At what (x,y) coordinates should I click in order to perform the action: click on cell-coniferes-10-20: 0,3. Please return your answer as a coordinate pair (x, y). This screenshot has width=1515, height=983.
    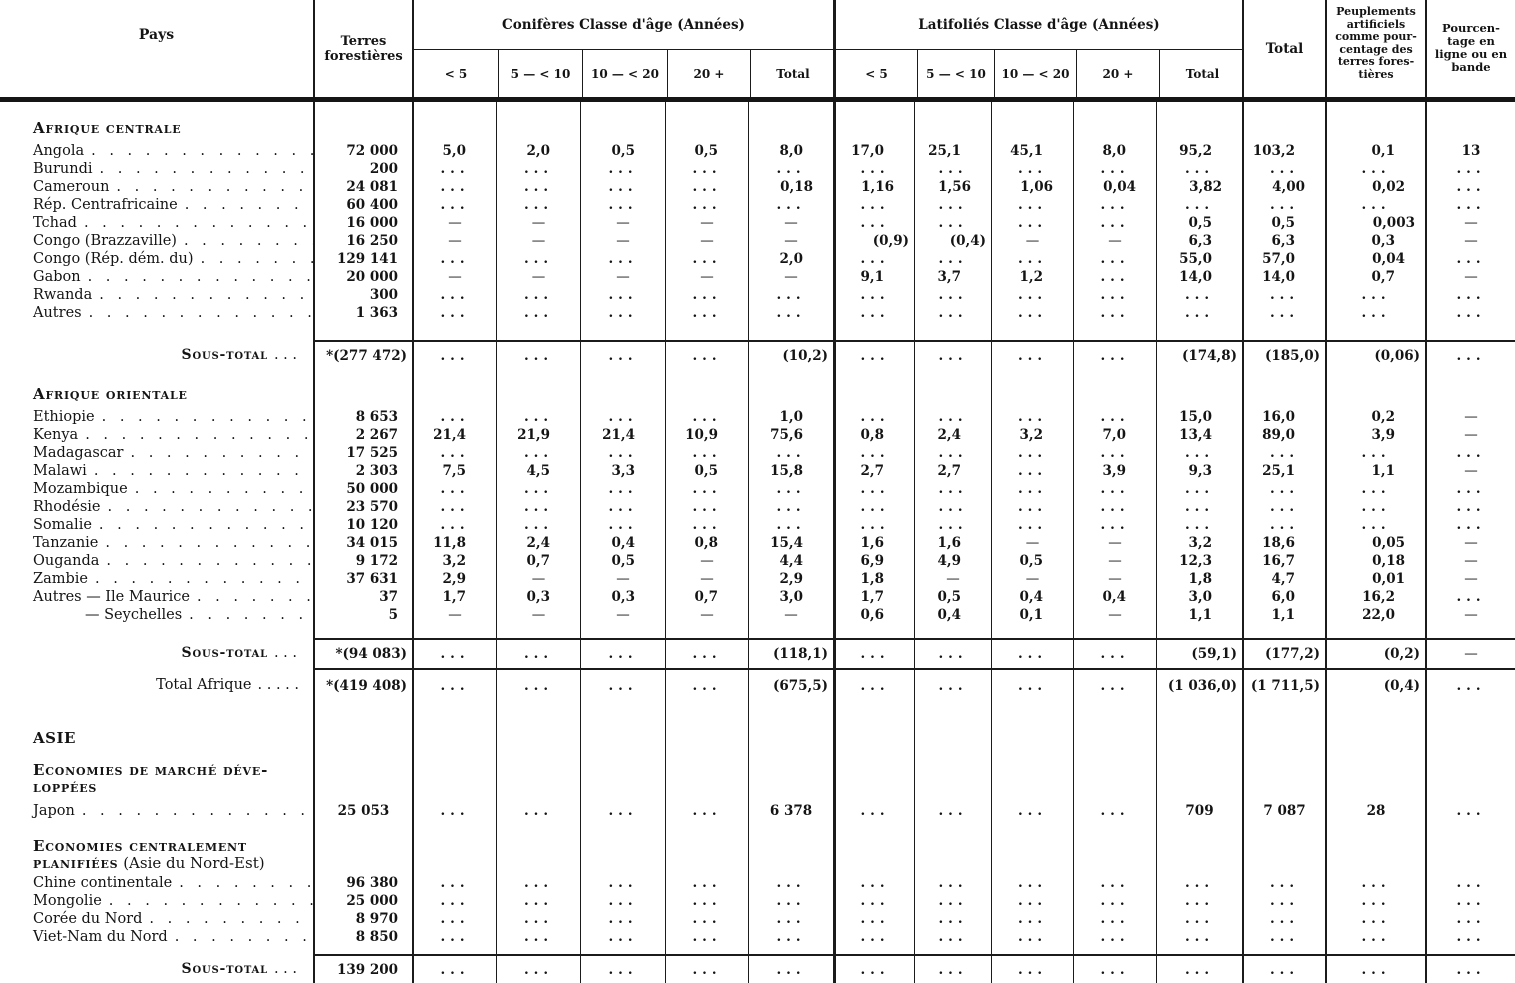
    Looking at the image, I should click on (622, 597).